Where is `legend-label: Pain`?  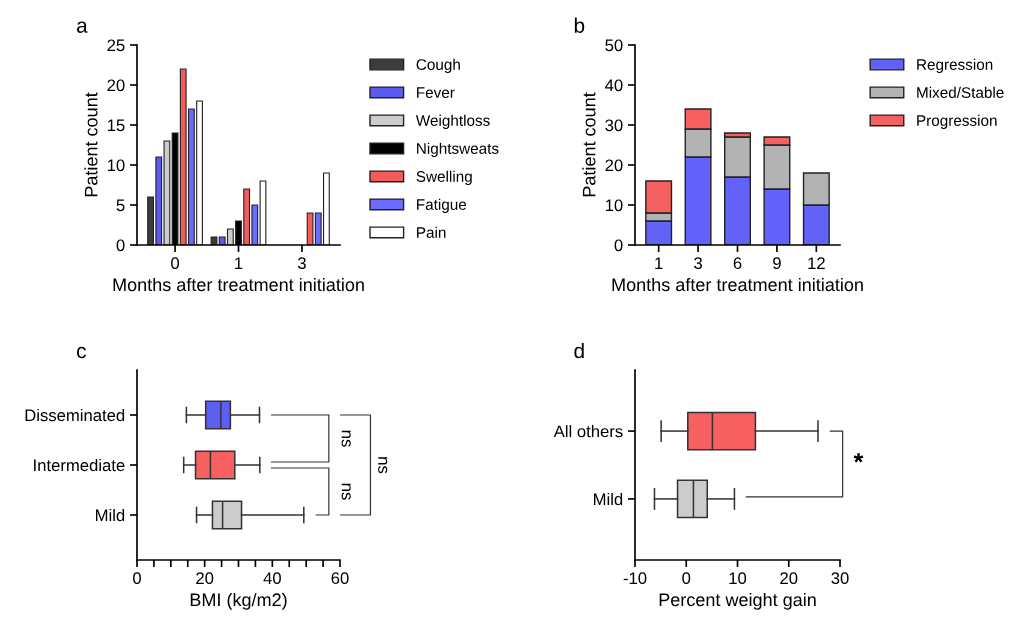
legend-label: Pain is located at coordinates (431, 232).